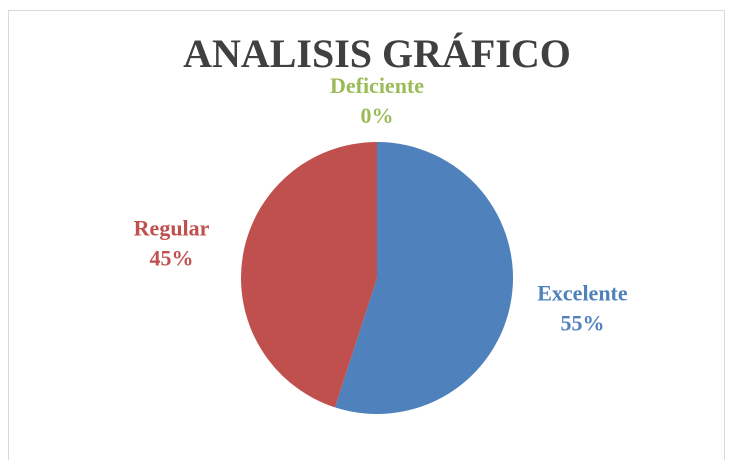 Image resolution: width=732 pixels, height=465 pixels. I want to click on slice-value-label: 0%, so click(377, 115).